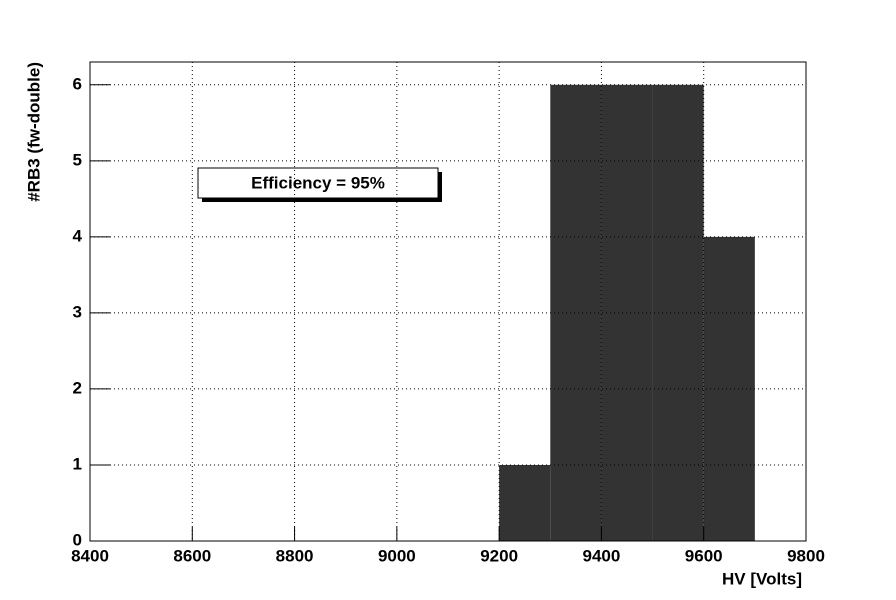  I want to click on x-tick-label: 9000, so click(397, 555).